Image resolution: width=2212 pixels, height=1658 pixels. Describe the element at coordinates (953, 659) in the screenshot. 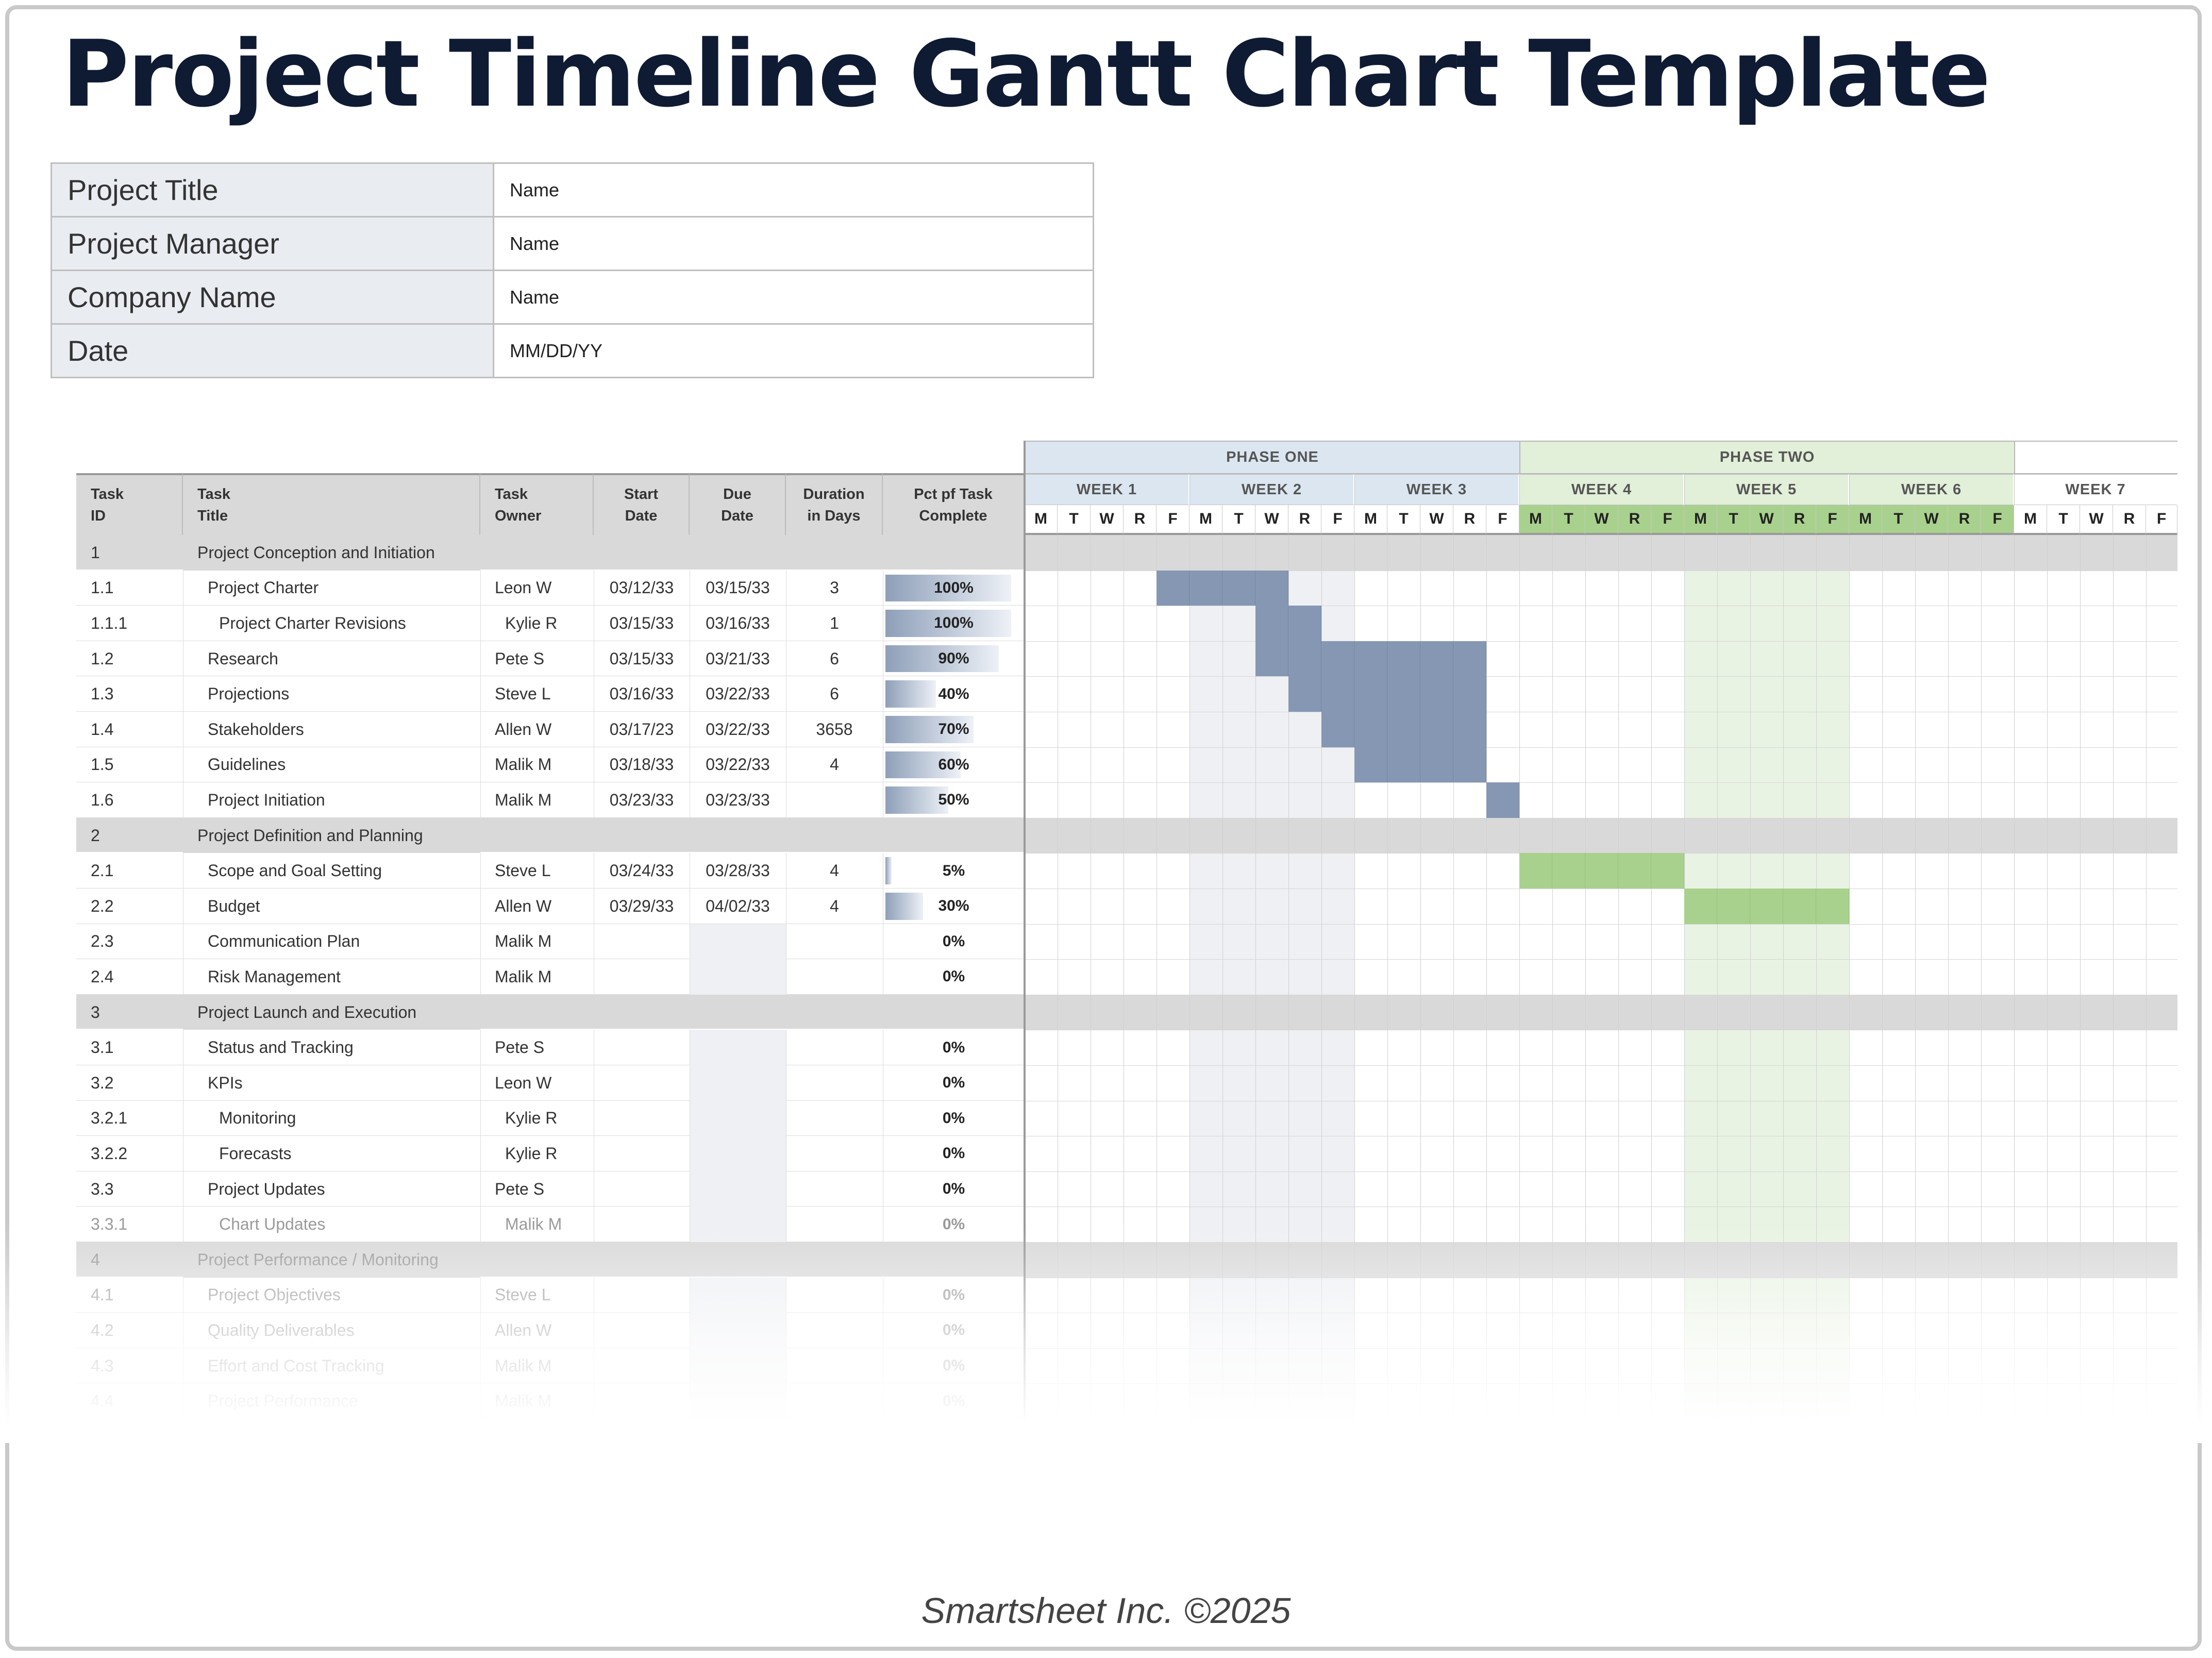

I see `pct-complete: 90%` at that location.